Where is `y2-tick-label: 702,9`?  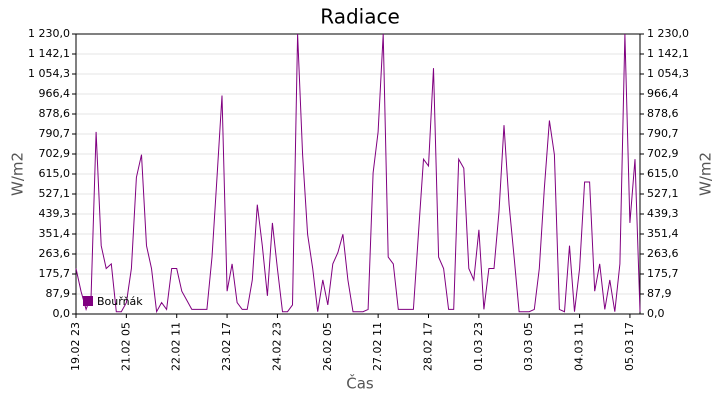 y2-tick-label: 702,9 is located at coordinates (663, 153).